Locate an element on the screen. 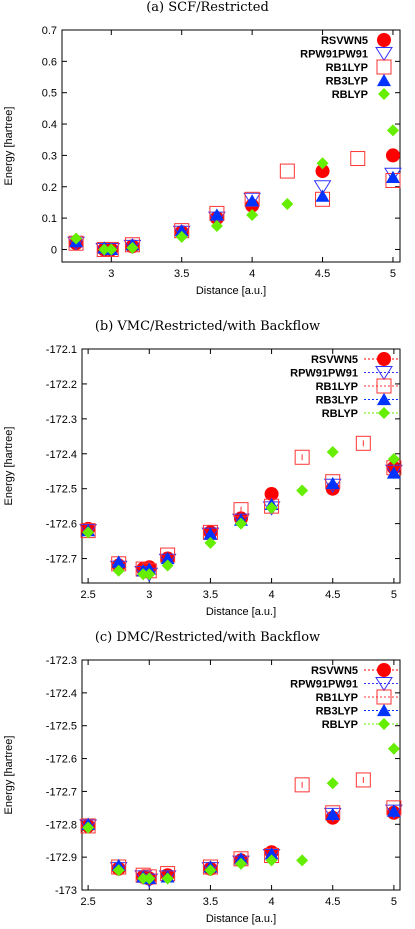  chart-title: (b) VMC/Restricted/with Backflow is located at coordinates (207, 326).